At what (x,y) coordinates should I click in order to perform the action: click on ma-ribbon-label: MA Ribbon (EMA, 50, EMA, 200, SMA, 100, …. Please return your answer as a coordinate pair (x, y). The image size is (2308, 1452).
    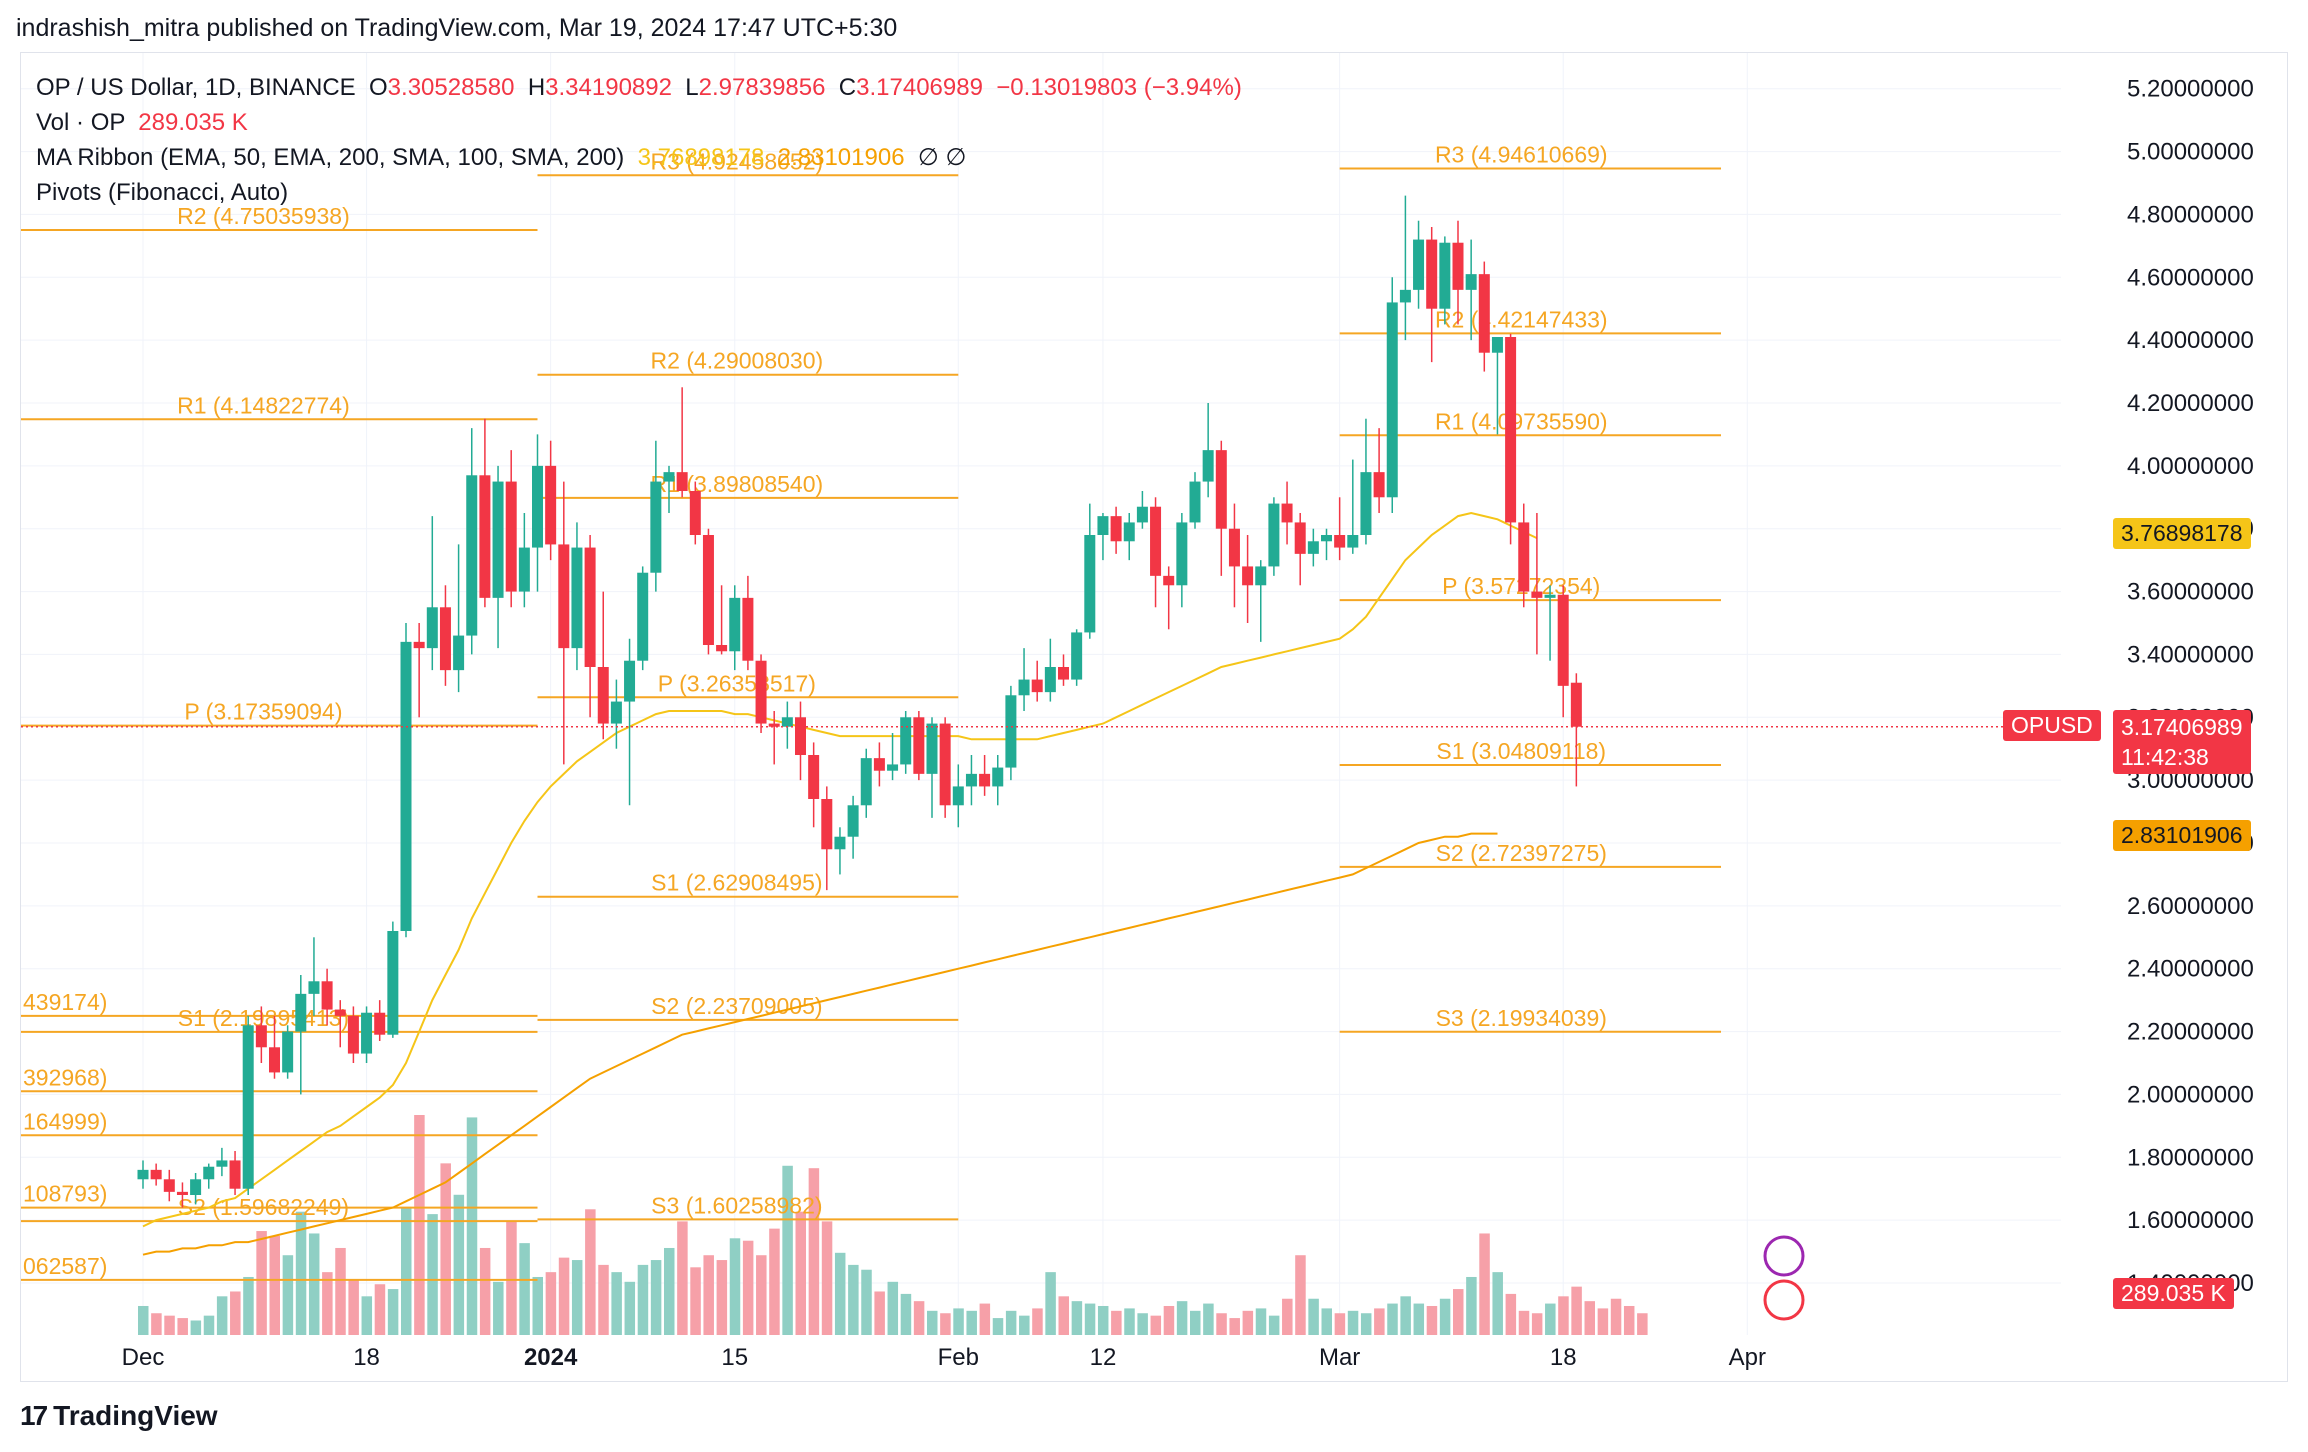
    Looking at the image, I should click on (330, 157).